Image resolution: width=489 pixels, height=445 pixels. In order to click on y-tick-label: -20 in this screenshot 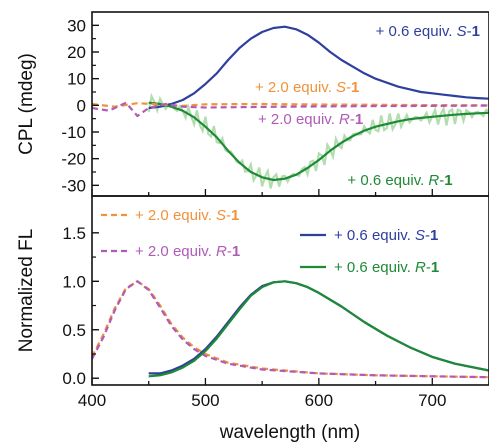, I will do `click(73, 159)`.